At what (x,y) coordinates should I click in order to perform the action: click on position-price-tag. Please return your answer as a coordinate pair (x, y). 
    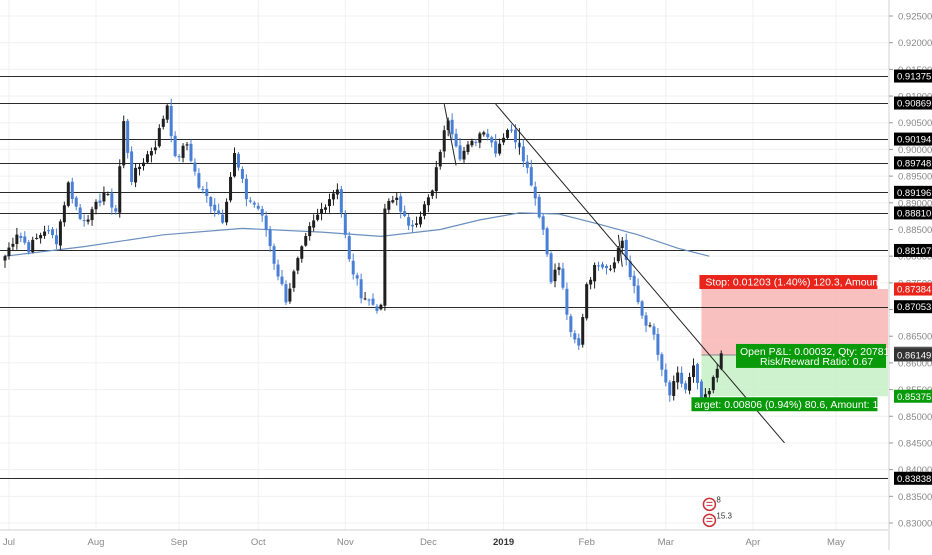
    Looking at the image, I should click on (913, 289).